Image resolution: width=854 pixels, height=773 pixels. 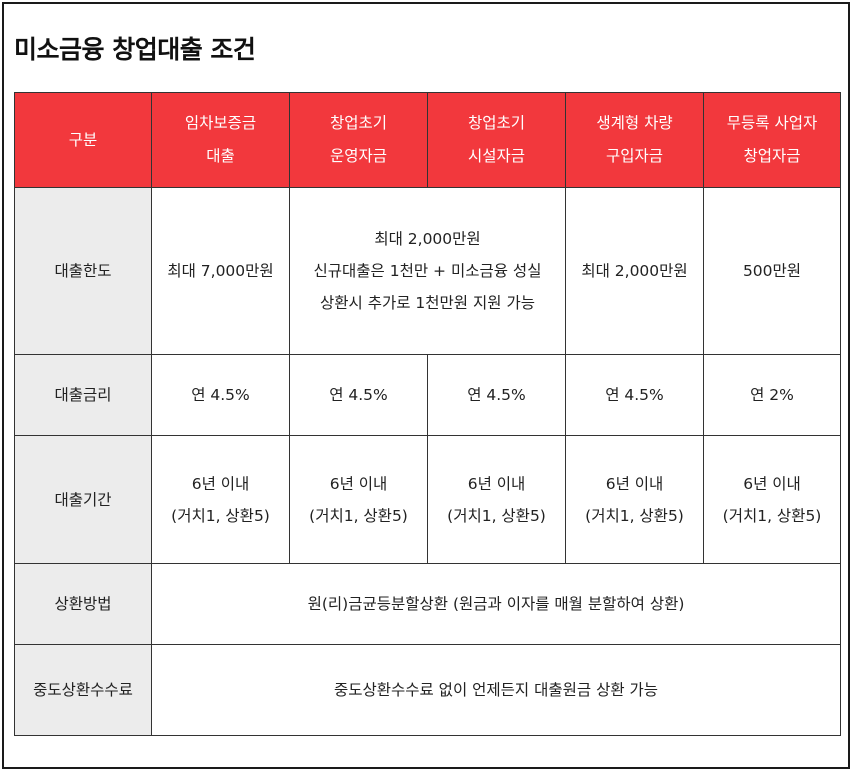 What do you see at coordinates (772, 140) in the screenshot?
I see `header-col-unregistered-business: 무등록 사업자 창업자금` at bounding box center [772, 140].